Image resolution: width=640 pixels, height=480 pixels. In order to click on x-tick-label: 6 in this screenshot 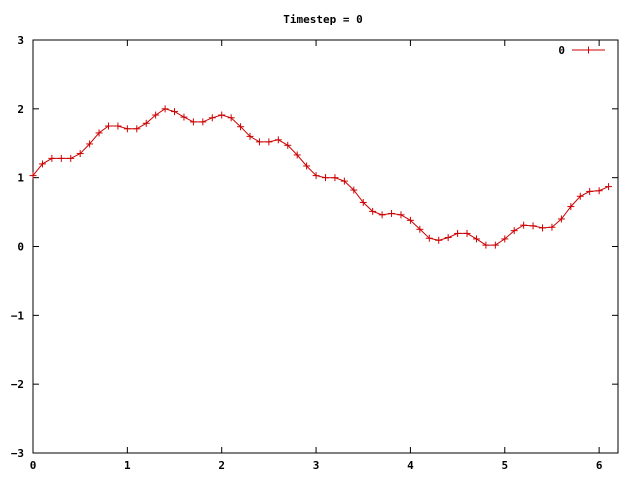, I will do `click(599, 465)`.